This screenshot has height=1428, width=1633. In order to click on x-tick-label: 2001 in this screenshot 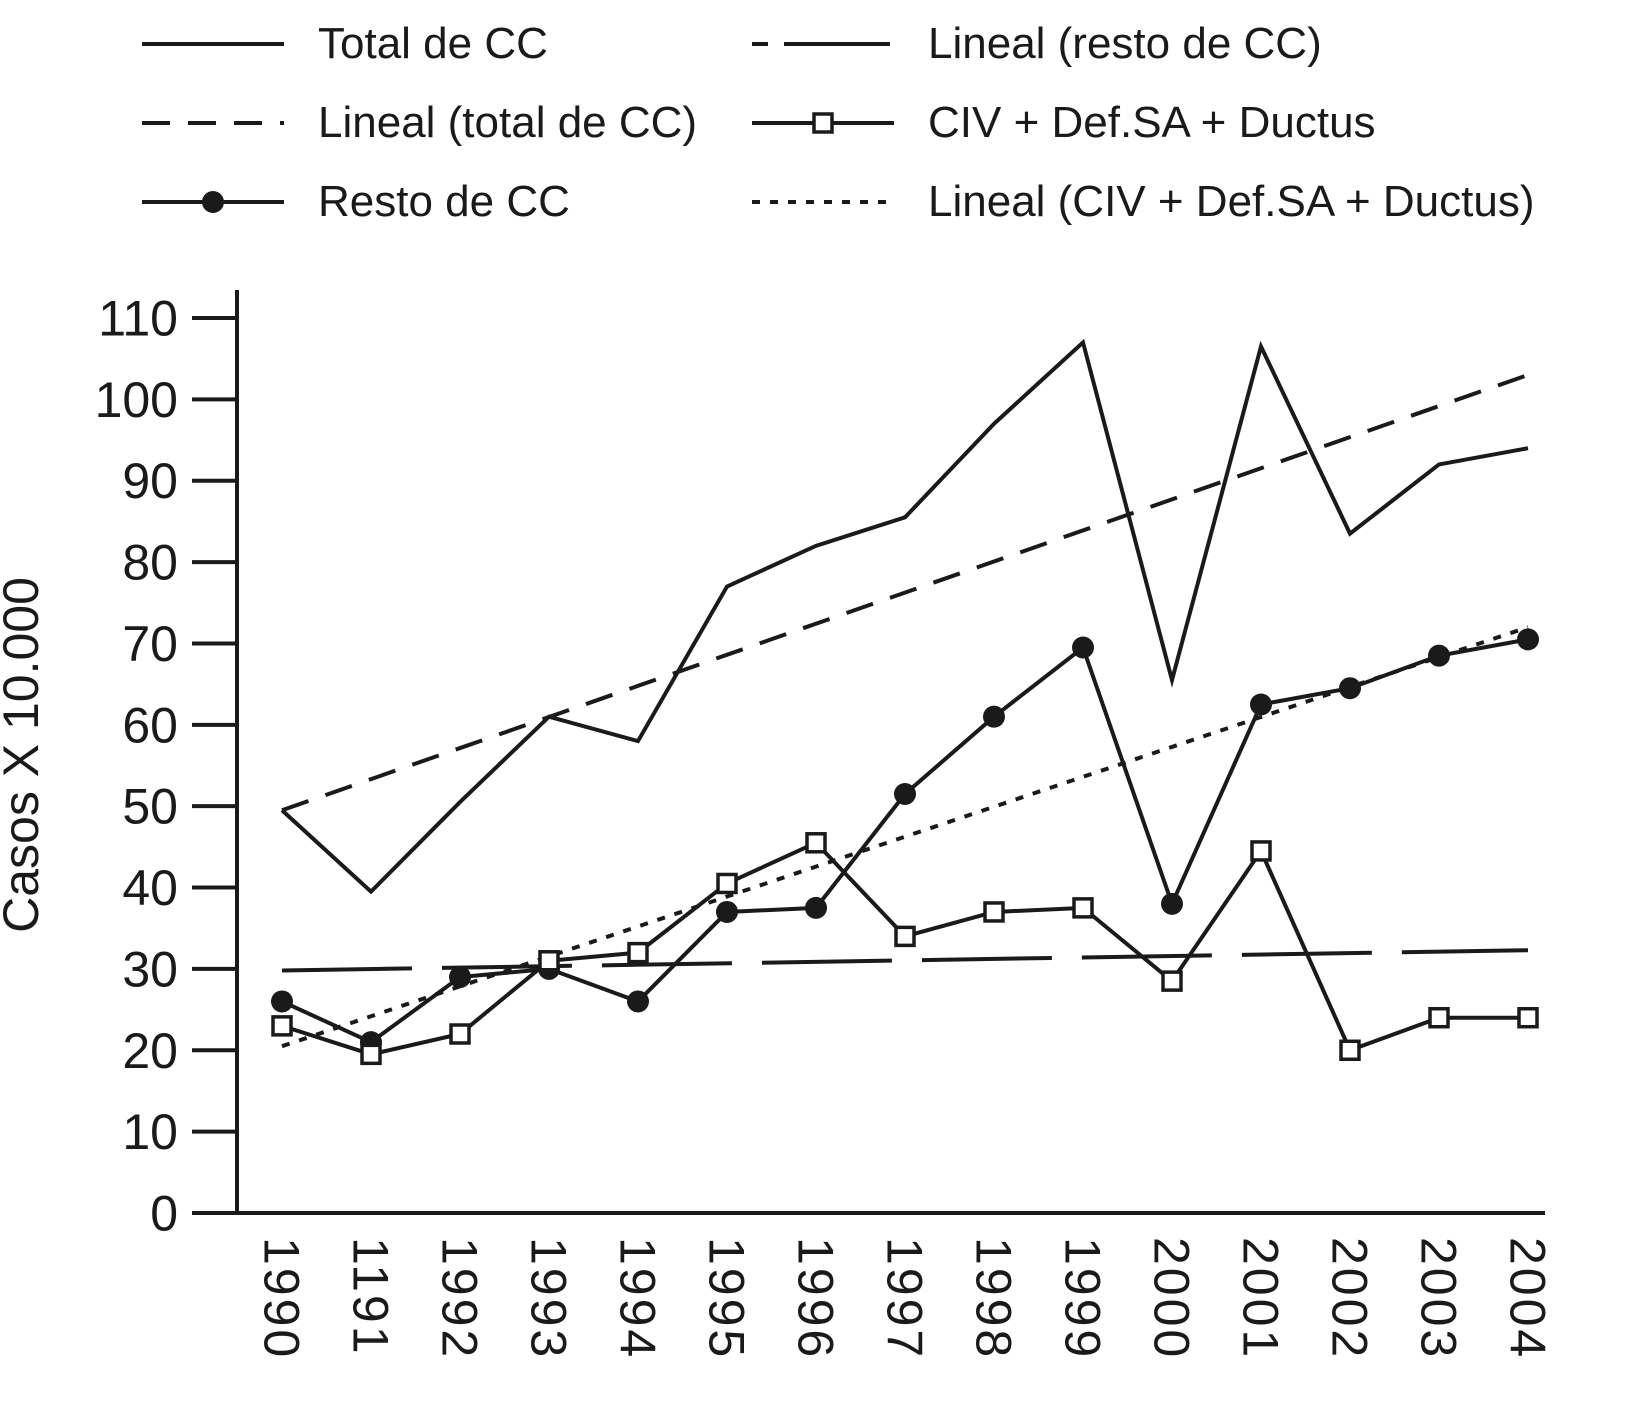, I will do `click(1261, 1298)`.